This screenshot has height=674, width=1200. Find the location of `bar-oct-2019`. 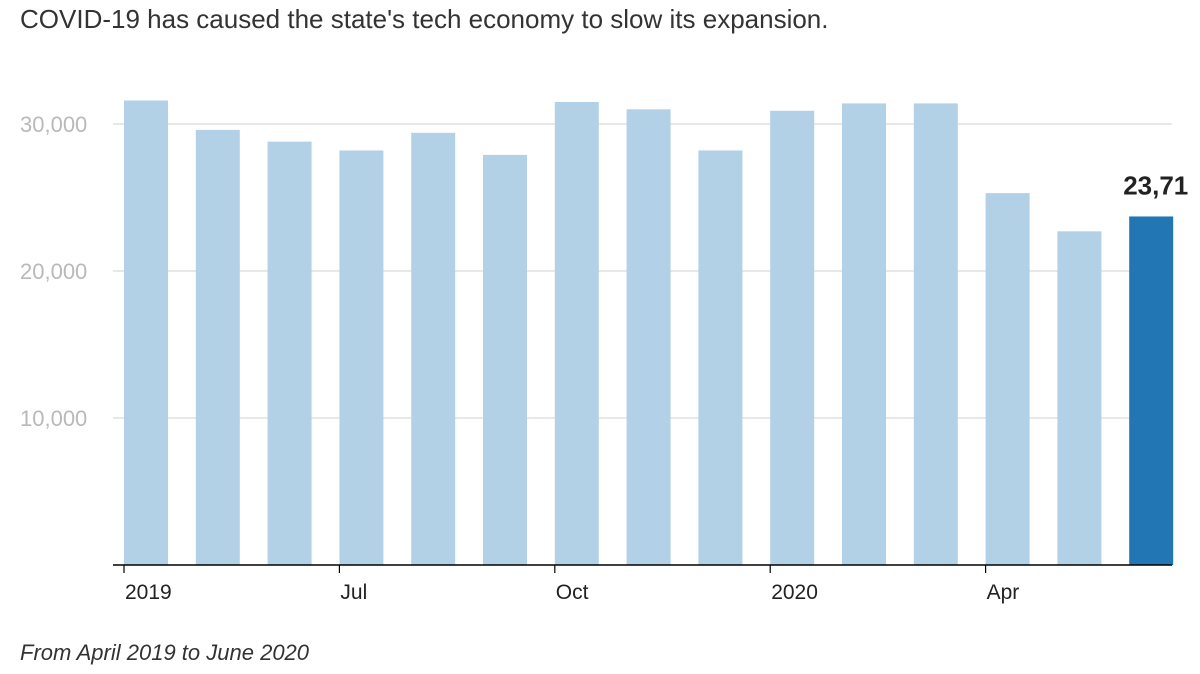

bar-oct-2019 is located at coordinates (576, 333).